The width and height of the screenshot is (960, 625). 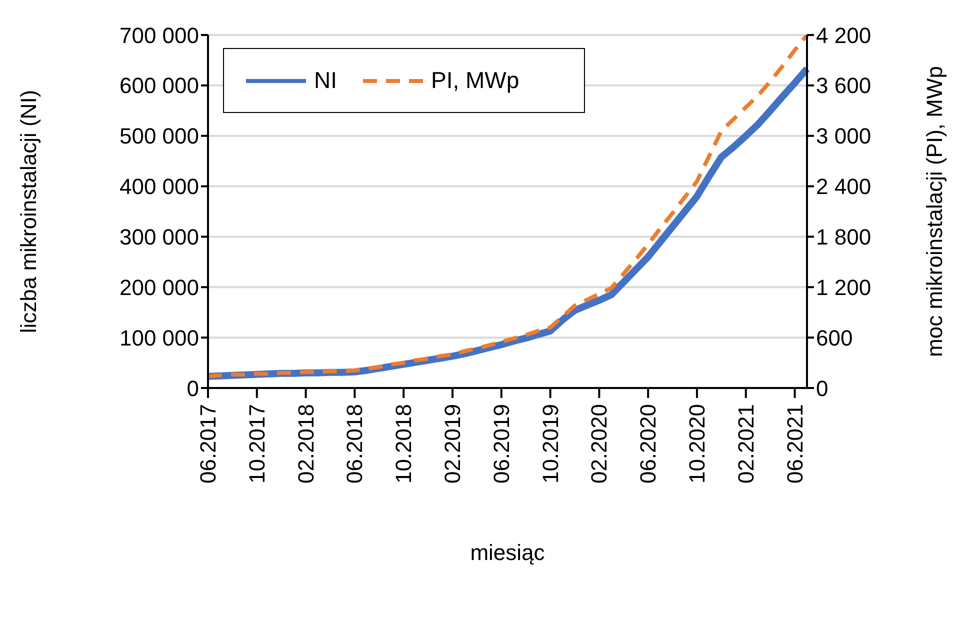 What do you see at coordinates (507, 552) in the screenshot?
I see `x-axis-title: miesiąc` at bounding box center [507, 552].